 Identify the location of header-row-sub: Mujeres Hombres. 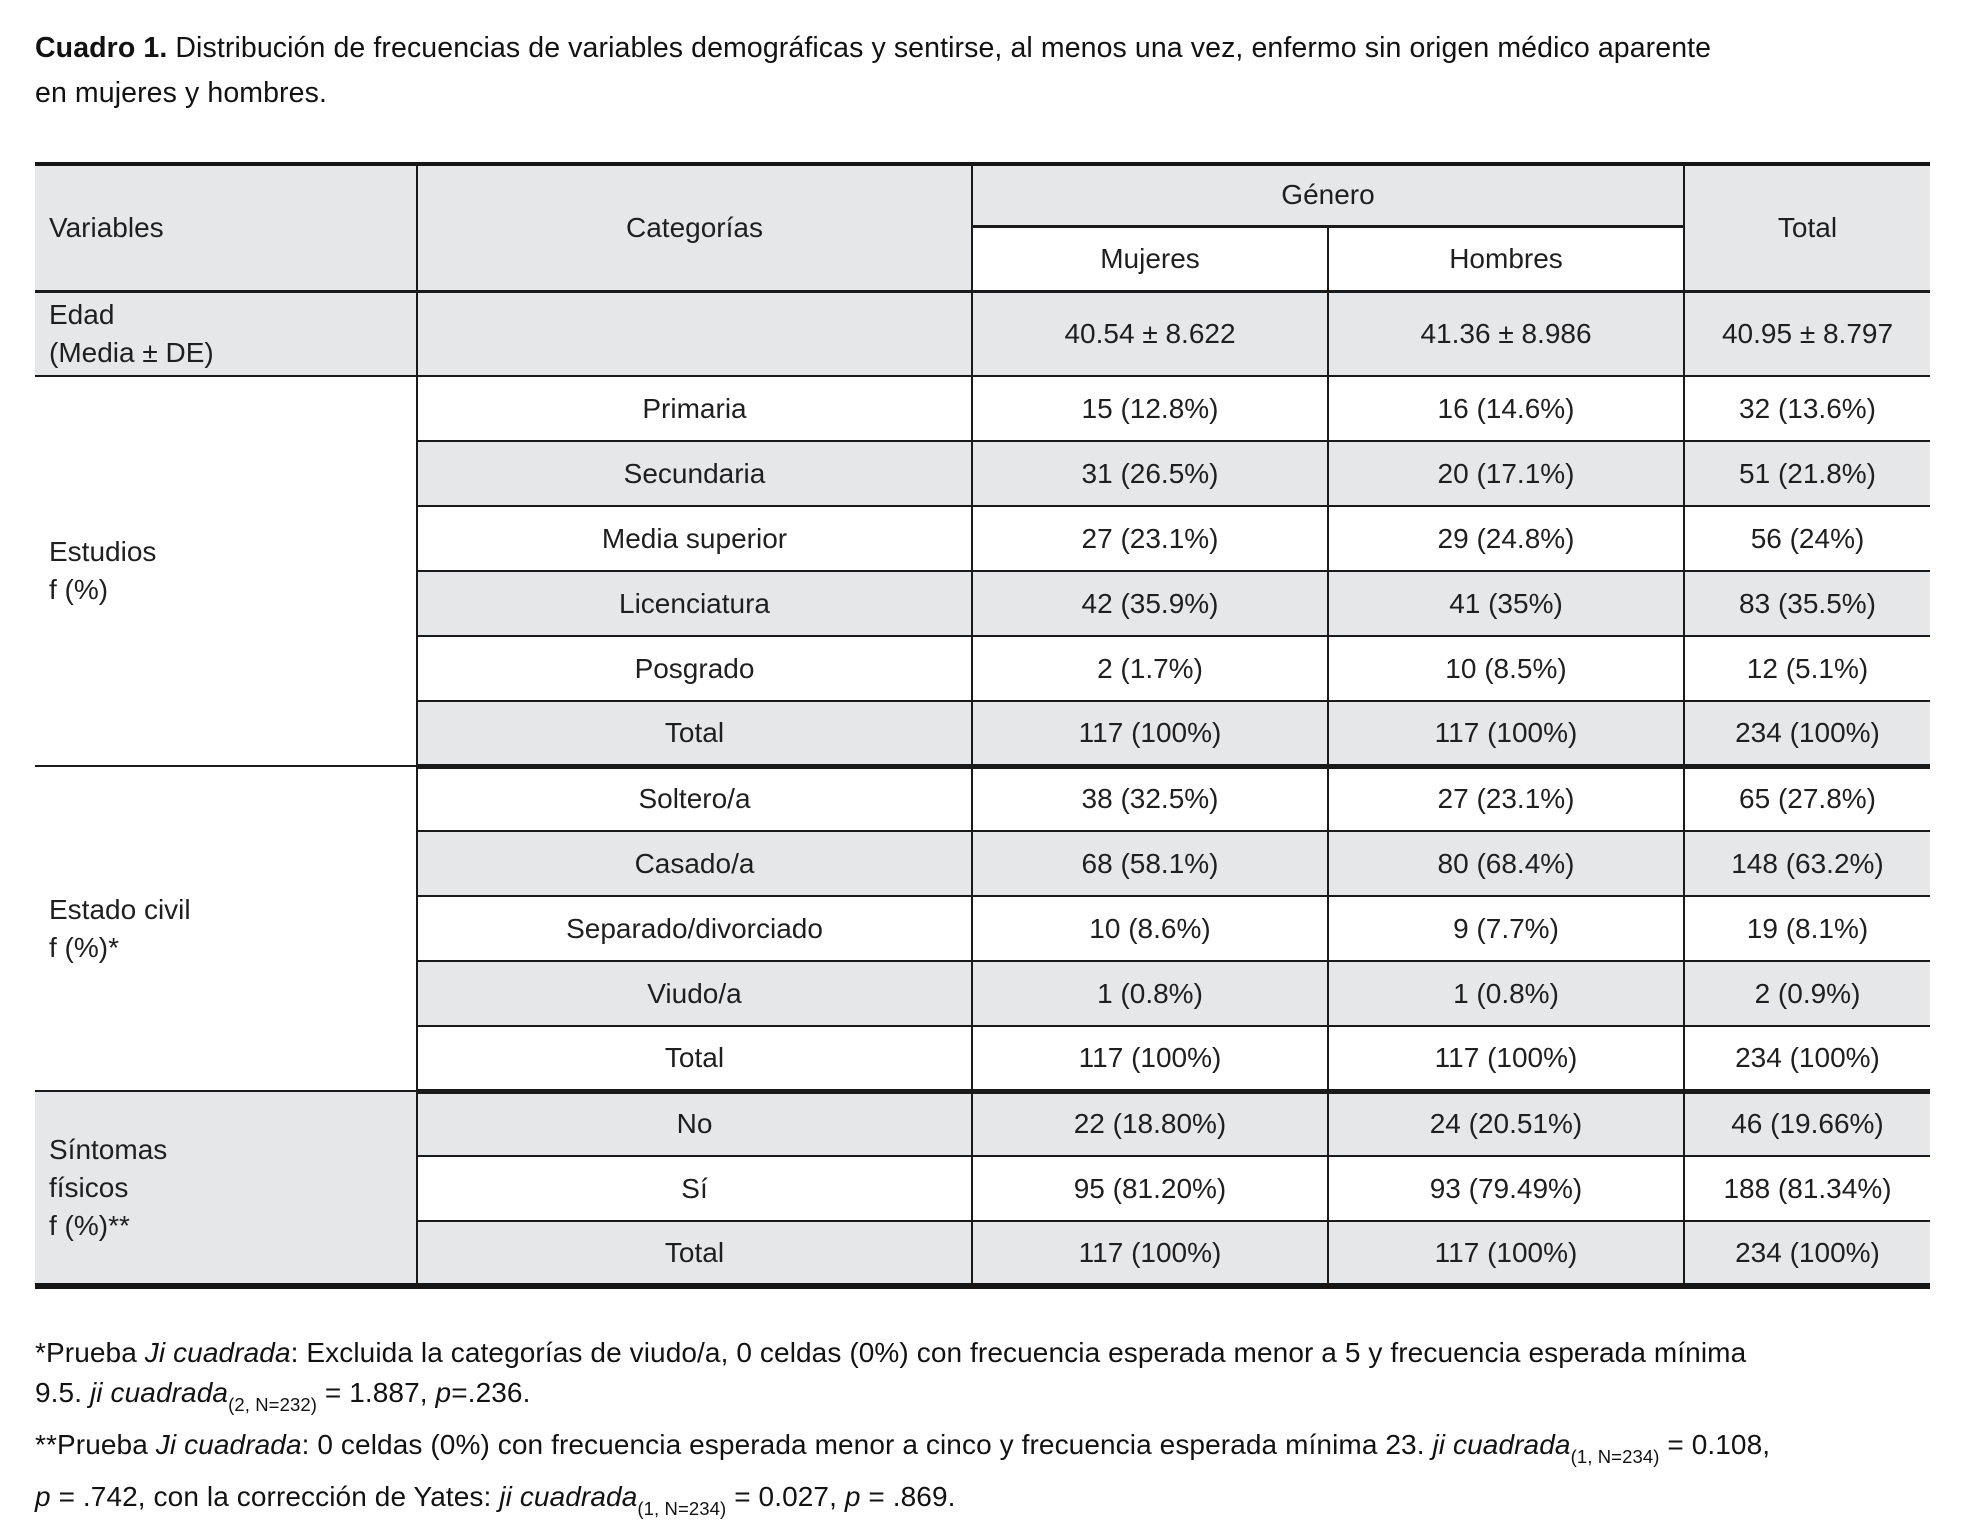
(982, 259).